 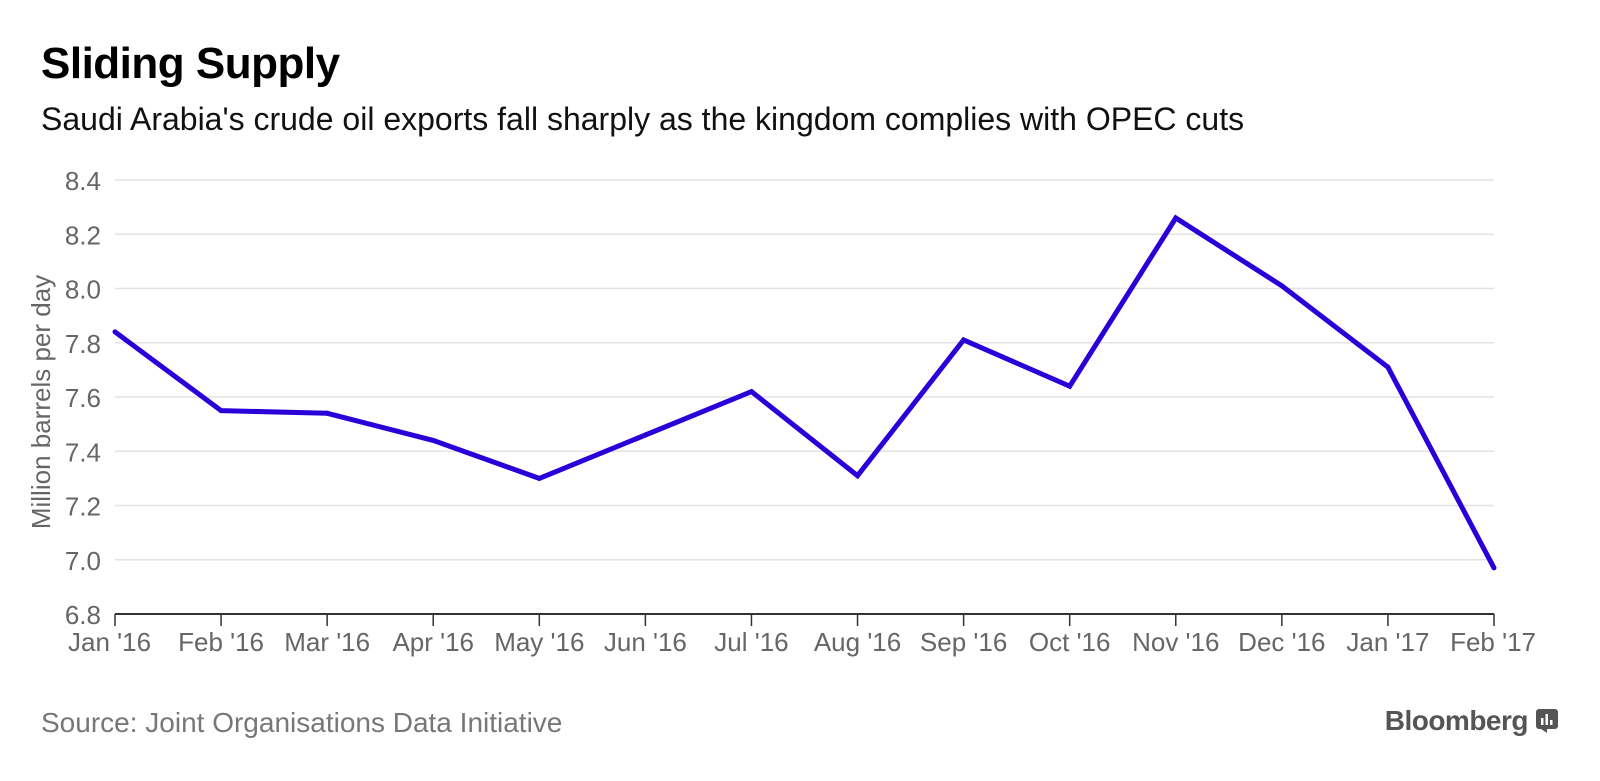 What do you see at coordinates (751, 642) in the screenshot?
I see `x-tick-label: Jul '16` at bounding box center [751, 642].